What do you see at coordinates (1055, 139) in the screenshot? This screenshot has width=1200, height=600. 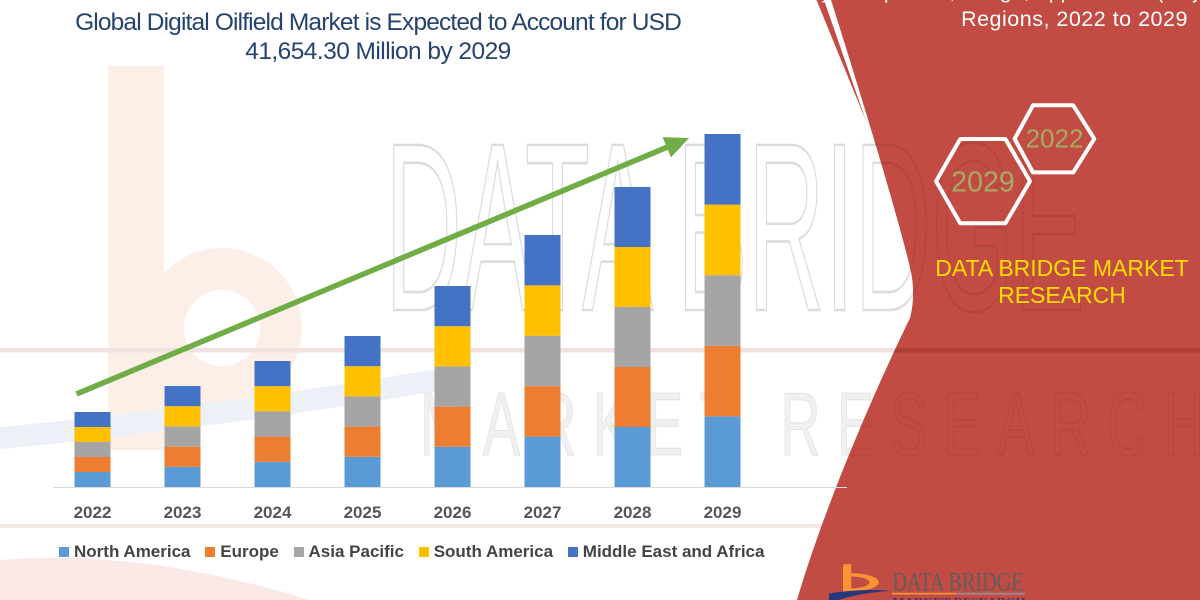 I see `svg-text: 2022` at bounding box center [1055, 139].